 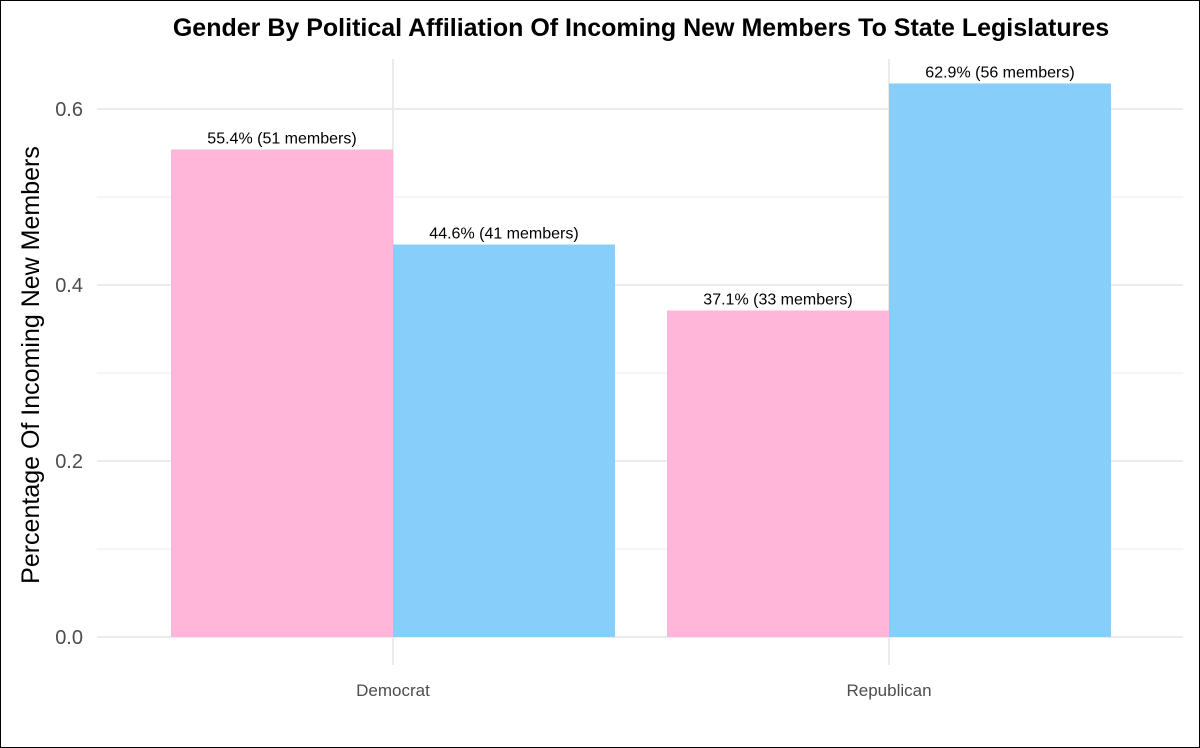 What do you see at coordinates (281, 138) in the screenshot?
I see `data-label: 55.4% (51 members)` at bounding box center [281, 138].